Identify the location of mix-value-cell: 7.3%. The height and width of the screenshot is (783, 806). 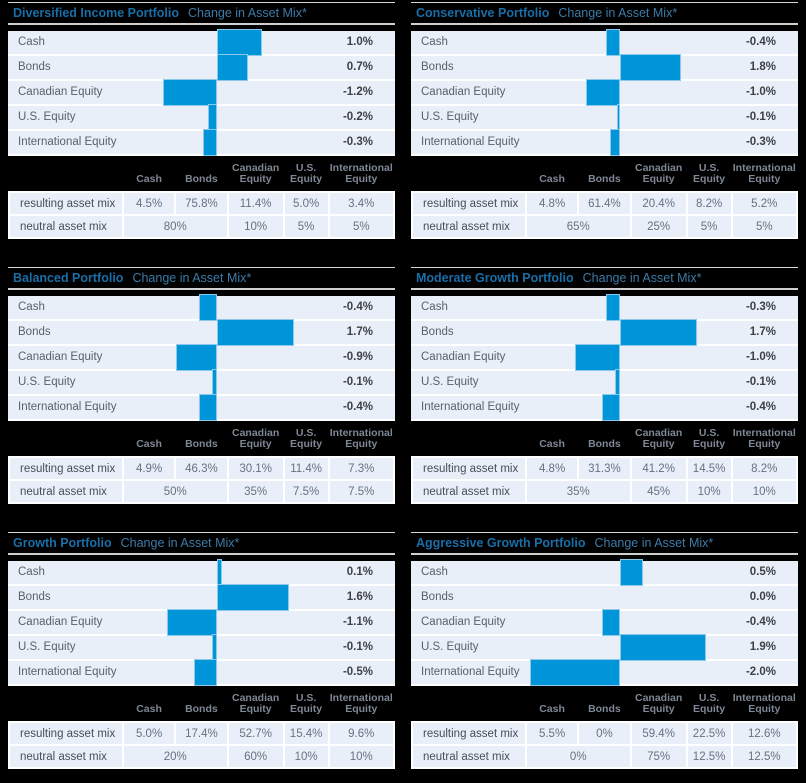
(361, 468).